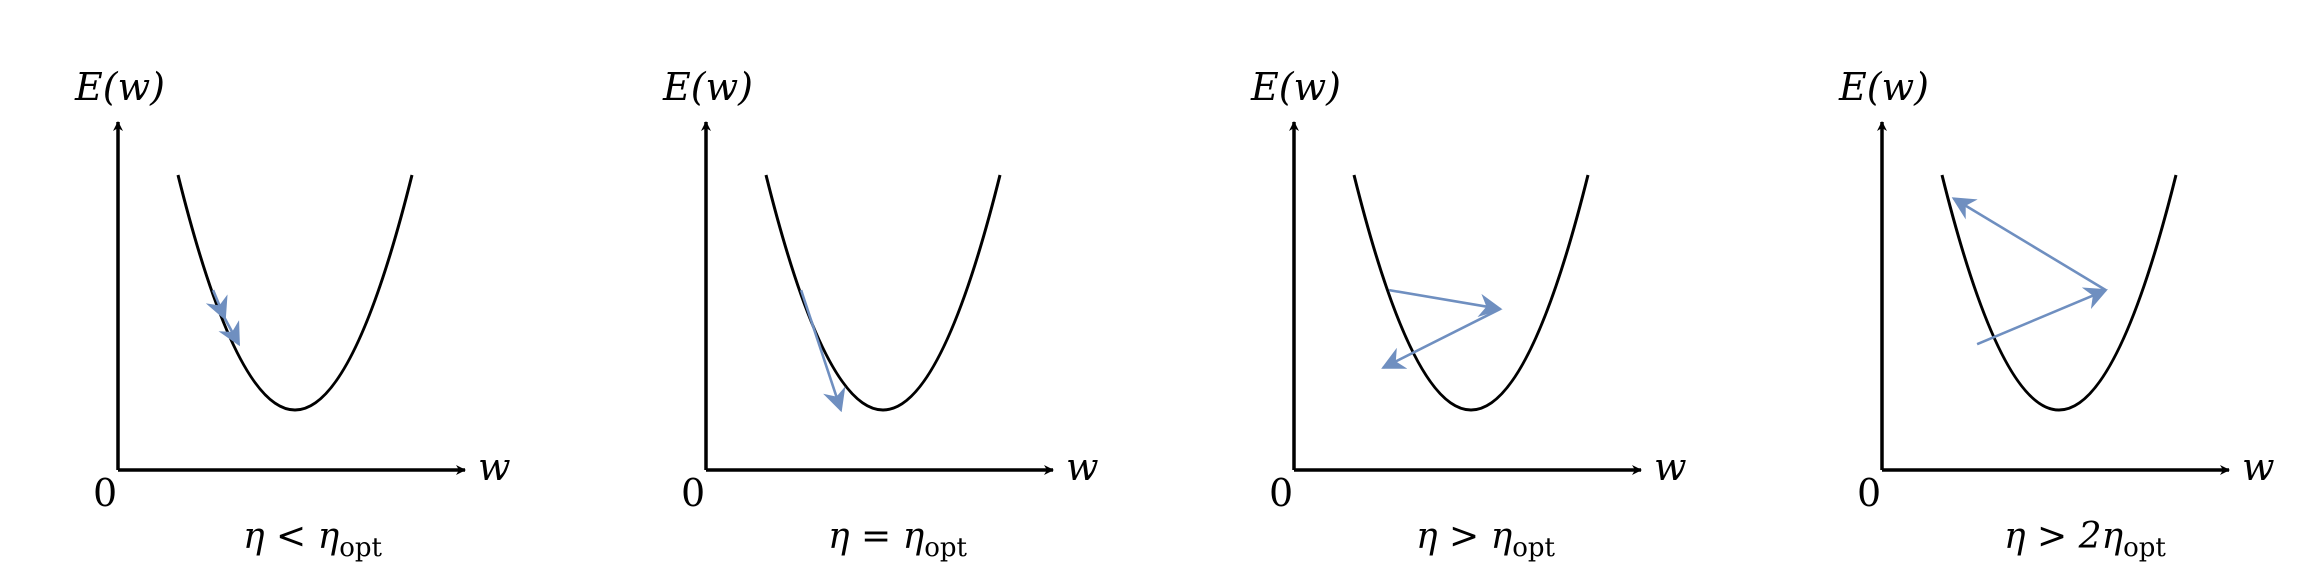 The width and height of the screenshot is (2323, 580). I want to click on caption-main: η > η, so click(1464, 536).